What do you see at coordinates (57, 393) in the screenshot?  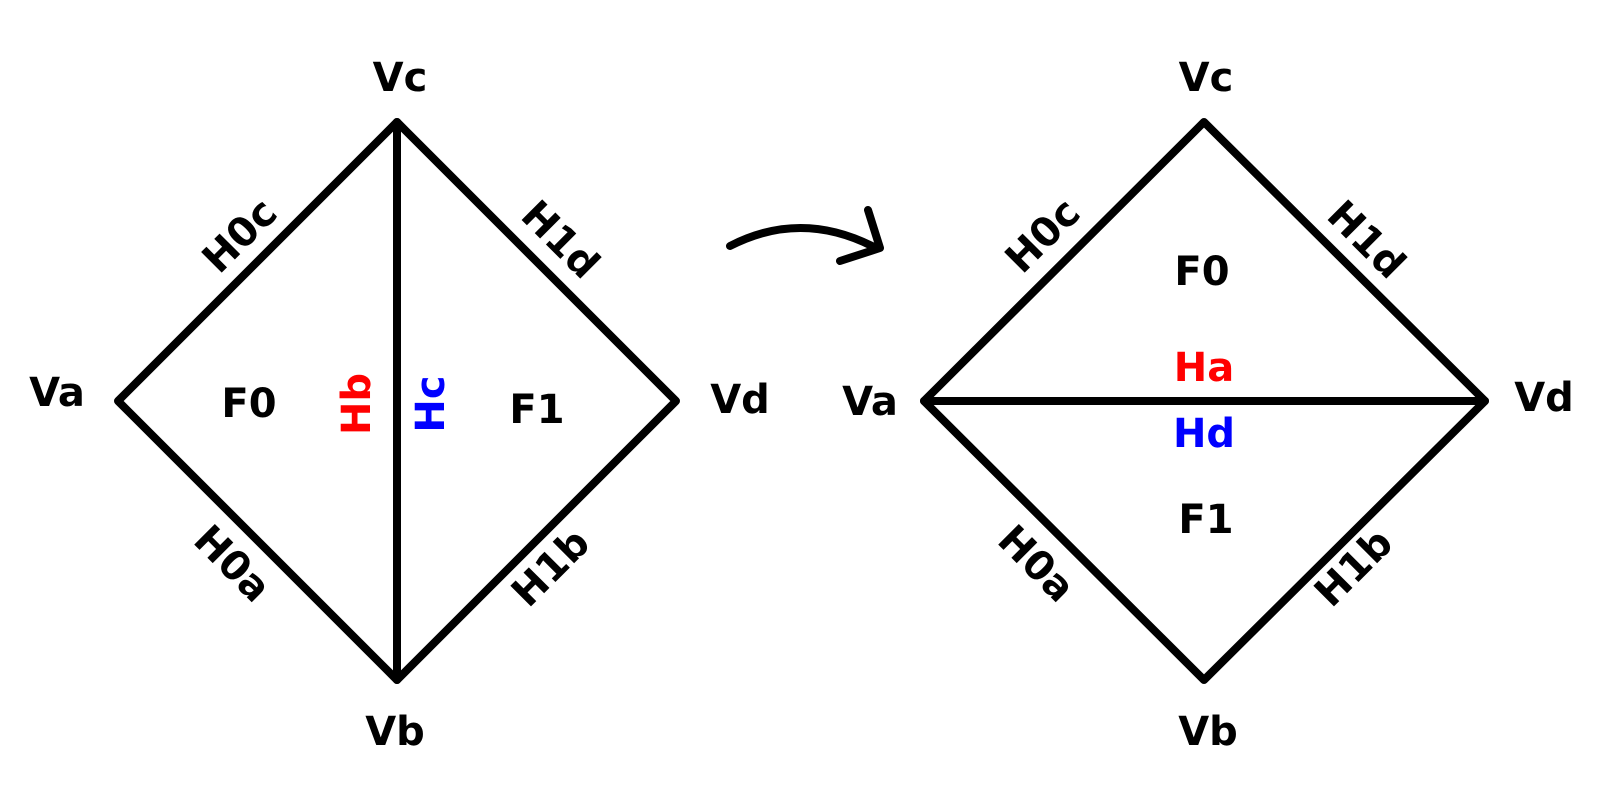 I see `left-vertex-va: Va` at bounding box center [57, 393].